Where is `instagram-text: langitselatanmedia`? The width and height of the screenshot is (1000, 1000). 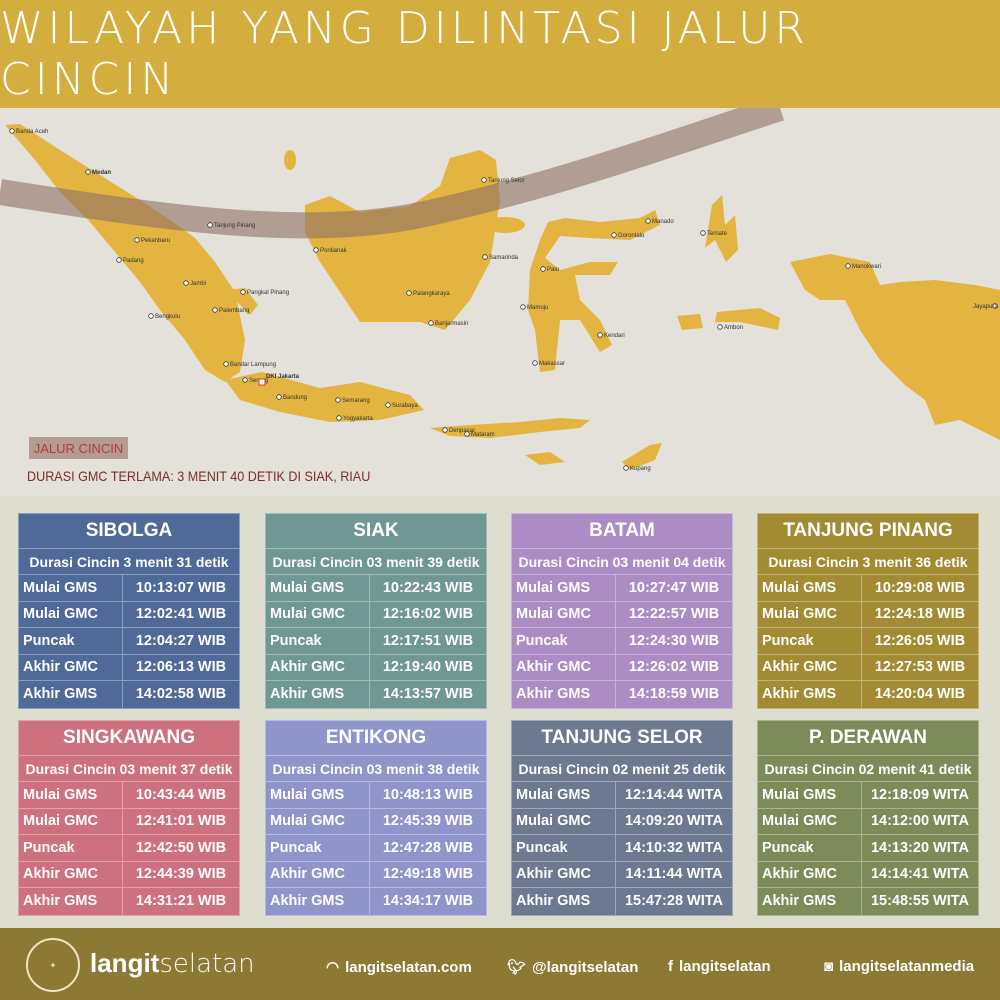
instagram-text: langitselatanmedia is located at coordinates (907, 966).